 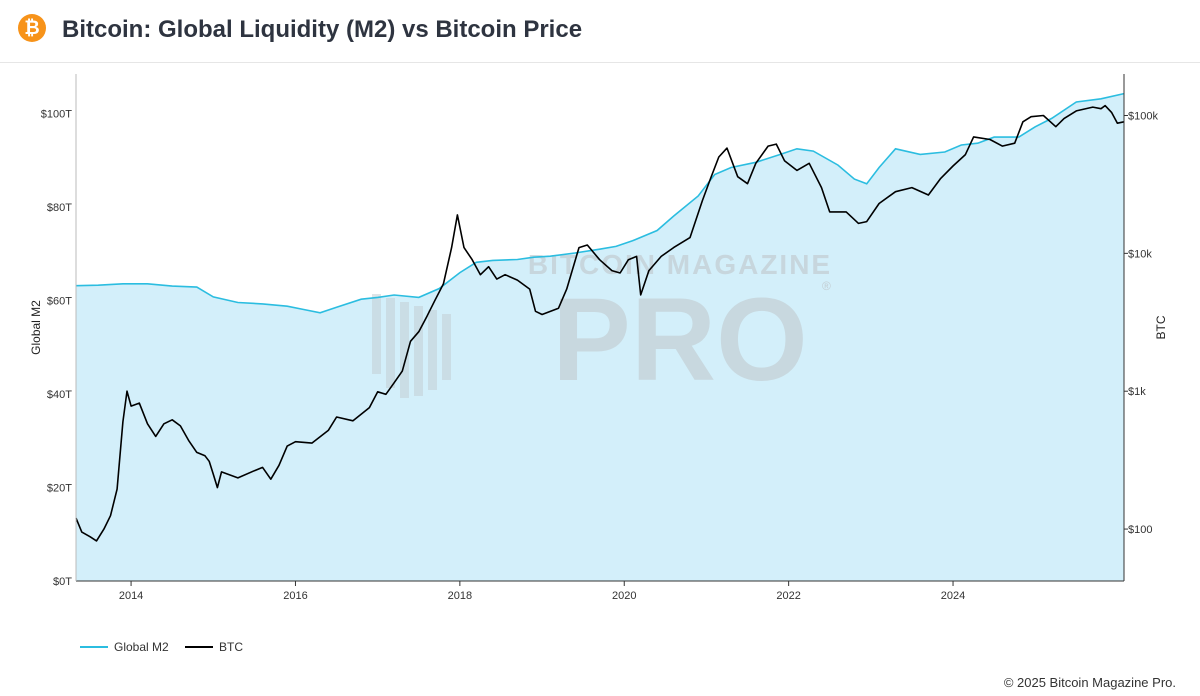 What do you see at coordinates (36, 327) in the screenshot?
I see `y-left-axis-title: Global M2` at bounding box center [36, 327].